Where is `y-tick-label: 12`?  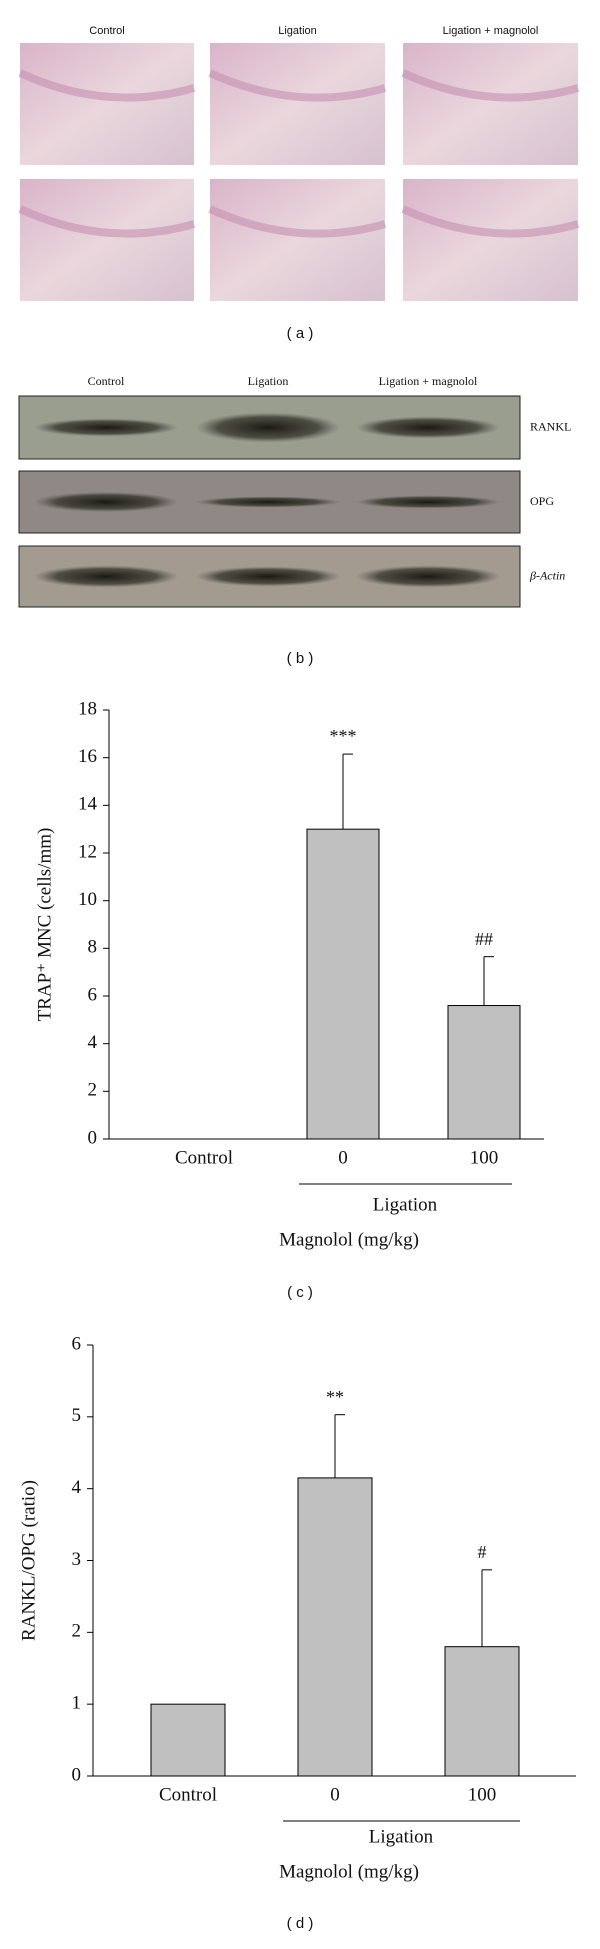 y-tick-label: 12 is located at coordinates (87, 851).